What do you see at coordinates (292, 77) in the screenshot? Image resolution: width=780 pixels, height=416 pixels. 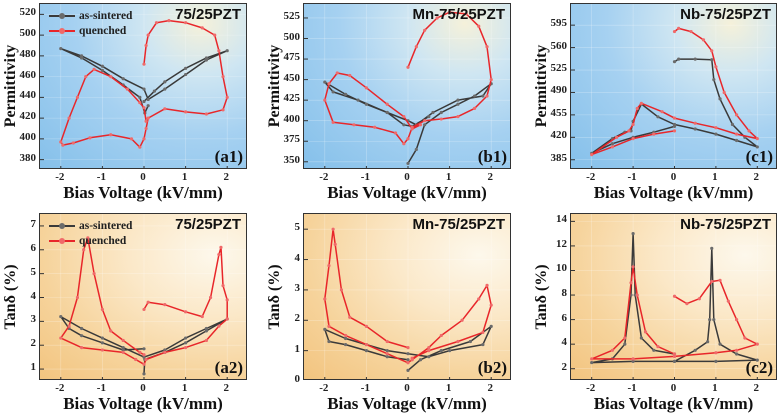 I see `y-tick-label: 450` at bounding box center [292, 77].